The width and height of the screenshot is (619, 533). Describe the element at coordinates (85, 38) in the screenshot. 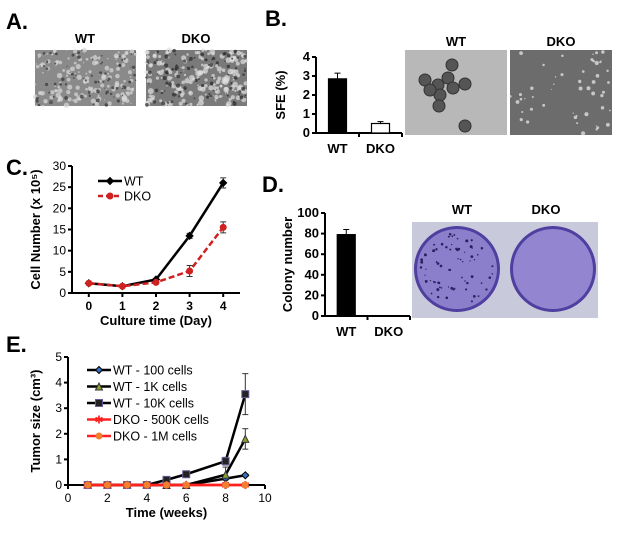

I see `a-wt-title: WT` at that location.